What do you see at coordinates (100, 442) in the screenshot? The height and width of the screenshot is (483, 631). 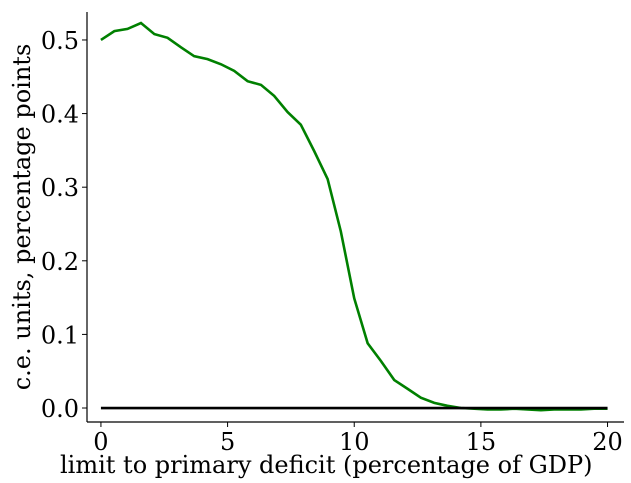 I see `x-tick-label: 0` at bounding box center [100, 442].